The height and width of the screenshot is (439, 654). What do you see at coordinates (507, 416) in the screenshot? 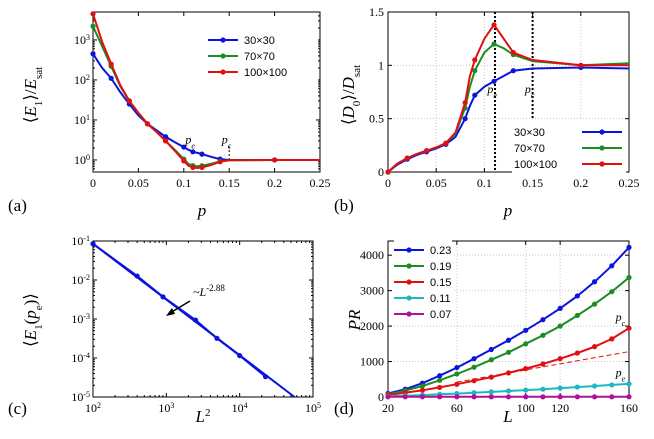
I see `x-axis-label: L` at bounding box center [507, 416].